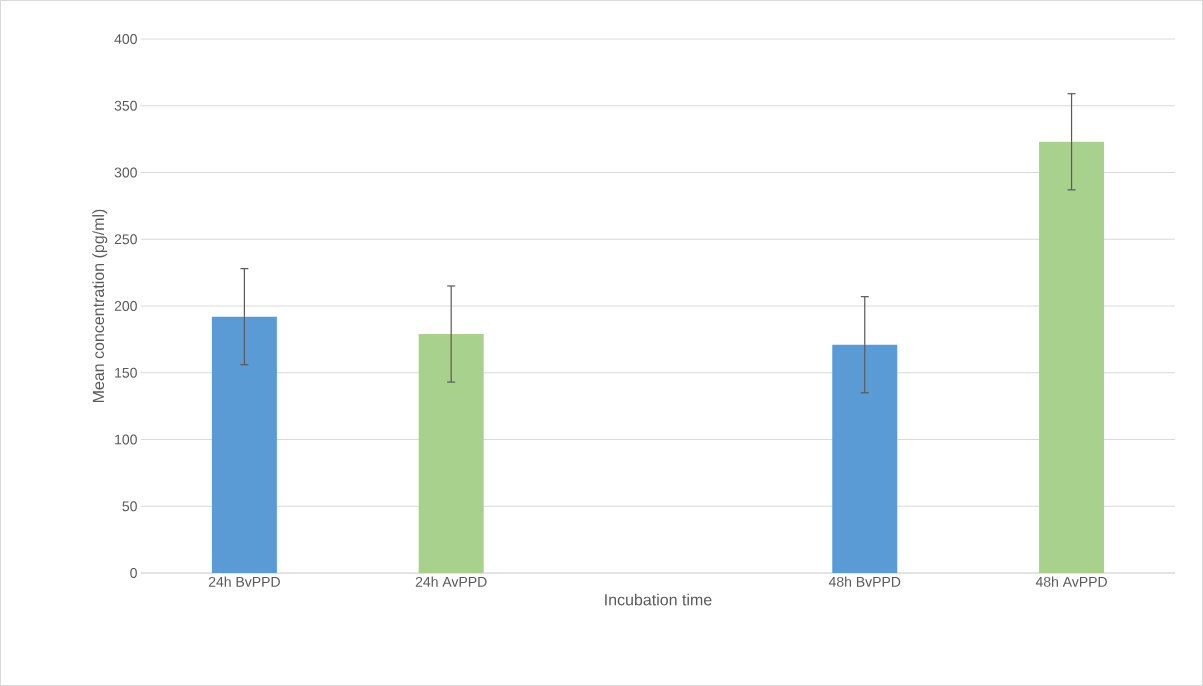  What do you see at coordinates (126, 439) in the screenshot?
I see `y-tick-label: 100` at bounding box center [126, 439].